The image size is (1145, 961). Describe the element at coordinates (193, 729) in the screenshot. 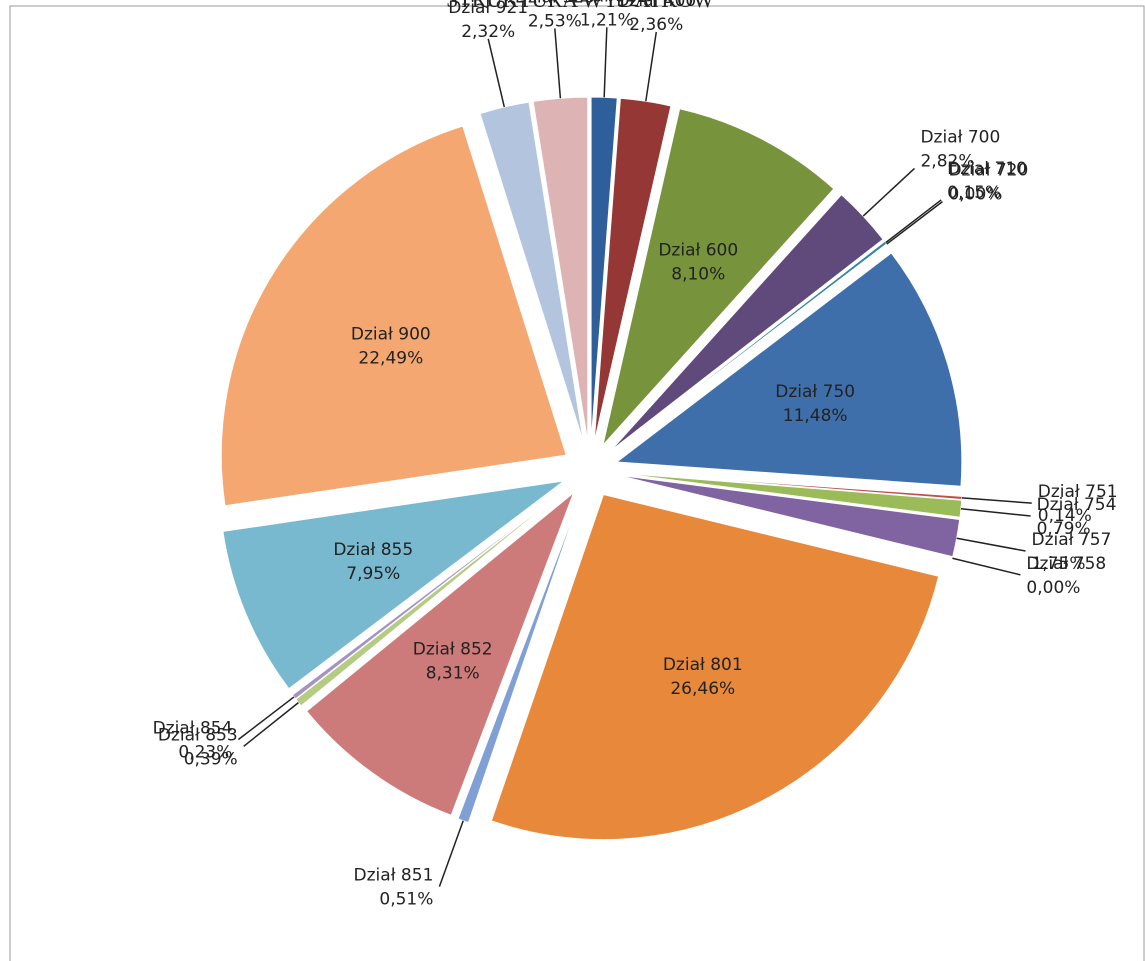

I see `slice-label-name: Dział 854` at that location.